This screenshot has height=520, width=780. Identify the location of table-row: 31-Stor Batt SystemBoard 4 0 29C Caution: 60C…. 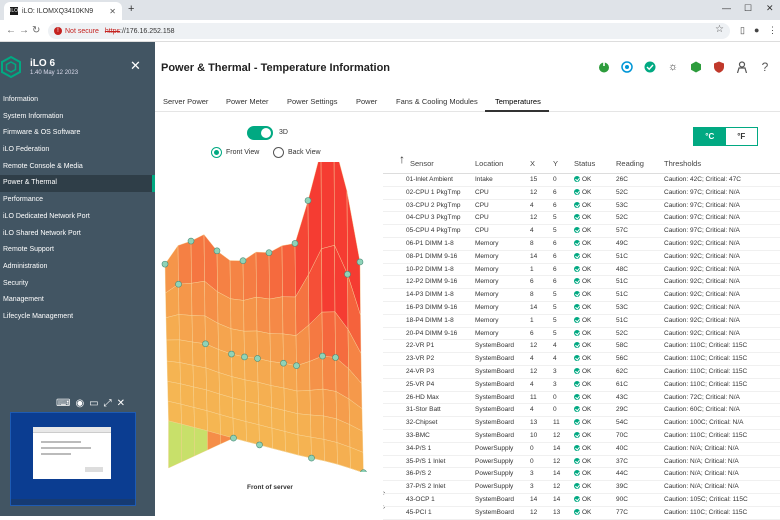
(581, 411).